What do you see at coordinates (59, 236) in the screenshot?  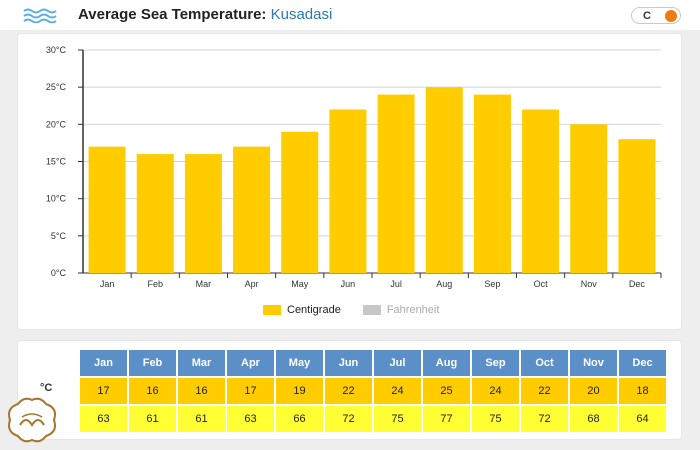 I see `y-tick-label: 5°C` at bounding box center [59, 236].